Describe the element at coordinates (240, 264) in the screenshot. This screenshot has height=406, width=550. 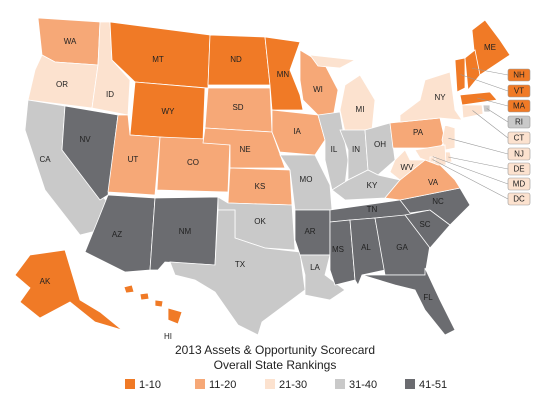
I see `state-label: TX` at that location.